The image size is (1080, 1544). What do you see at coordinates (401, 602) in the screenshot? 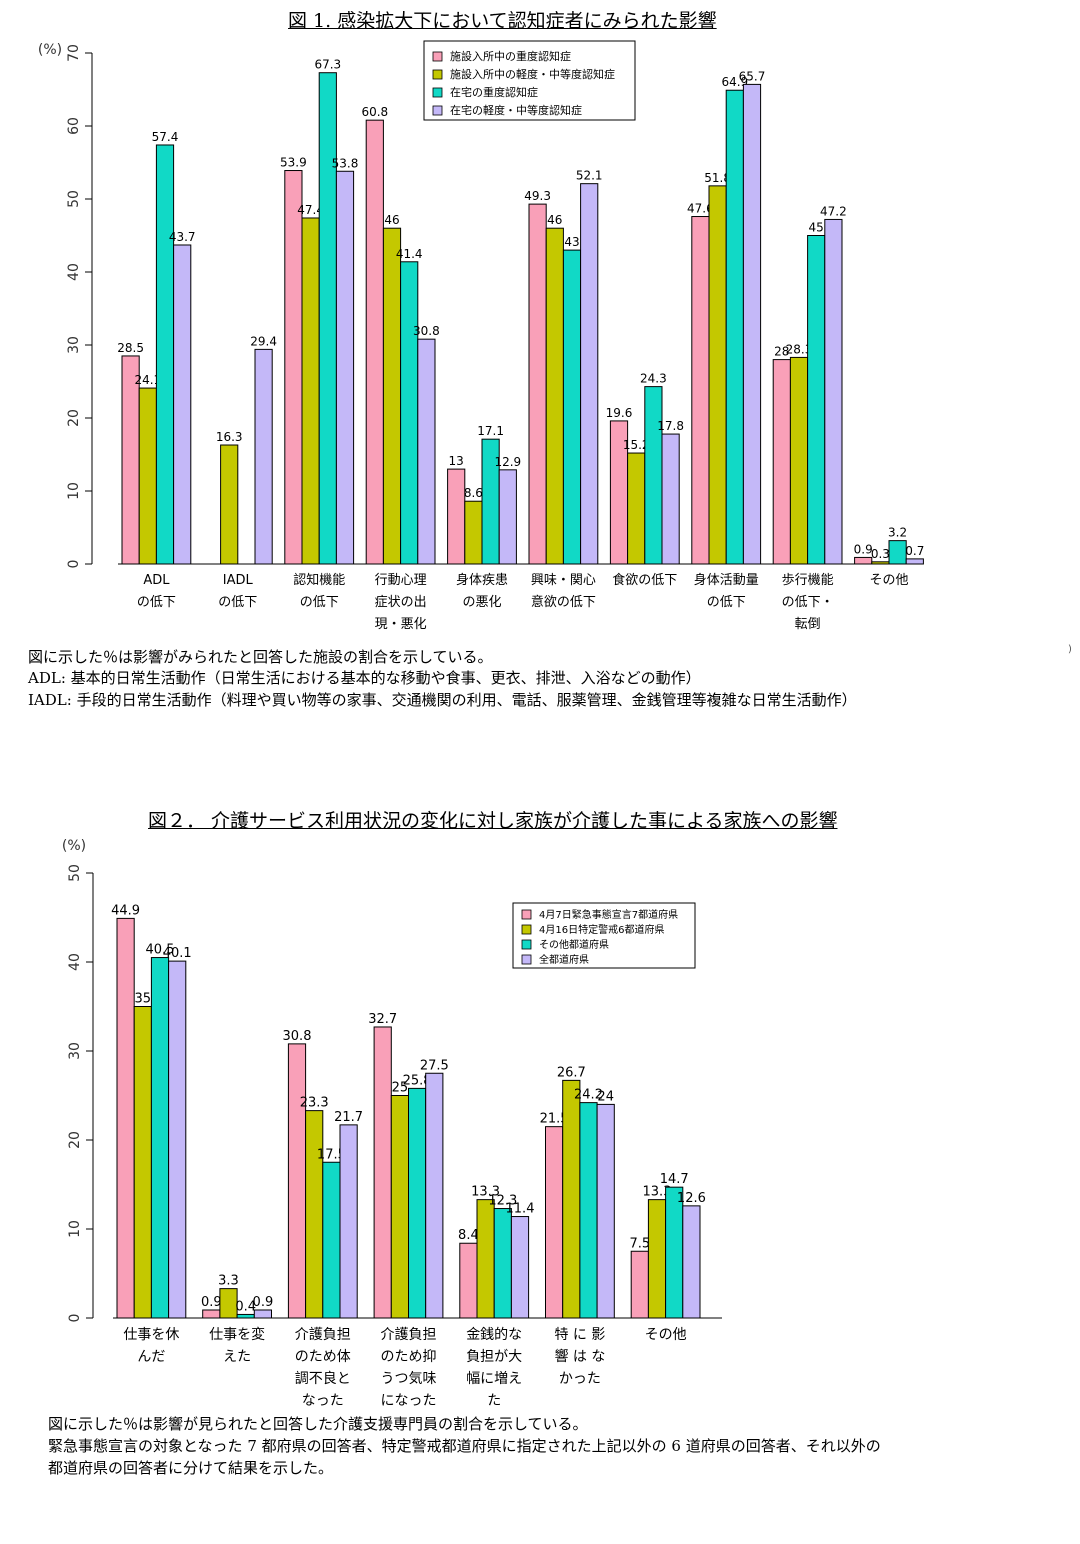
I see `chart1-category-label: 症状の出` at bounding box center [401, 602].